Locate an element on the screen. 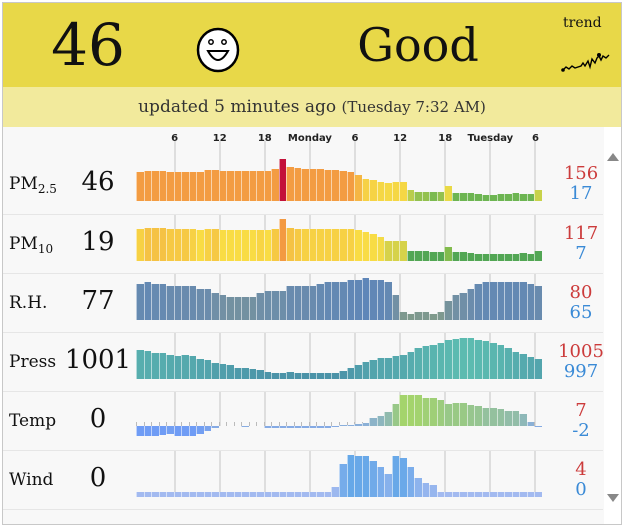  metric-row: R.H. 77 80 65 is located at coordinates (303, 303).